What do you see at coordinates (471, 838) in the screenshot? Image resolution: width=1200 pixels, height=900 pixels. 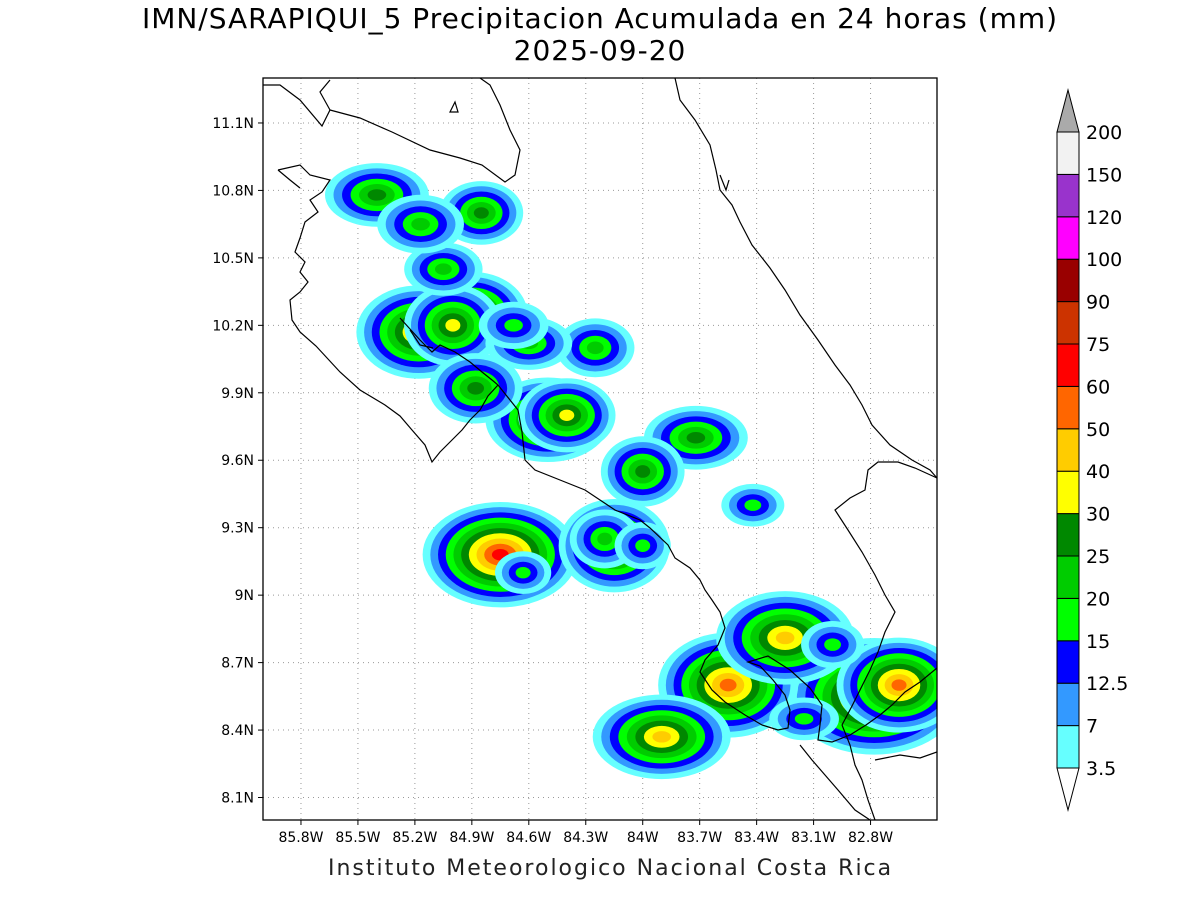 I see `lon-tick-label: 84.9W` at bounding box center [471, 838].